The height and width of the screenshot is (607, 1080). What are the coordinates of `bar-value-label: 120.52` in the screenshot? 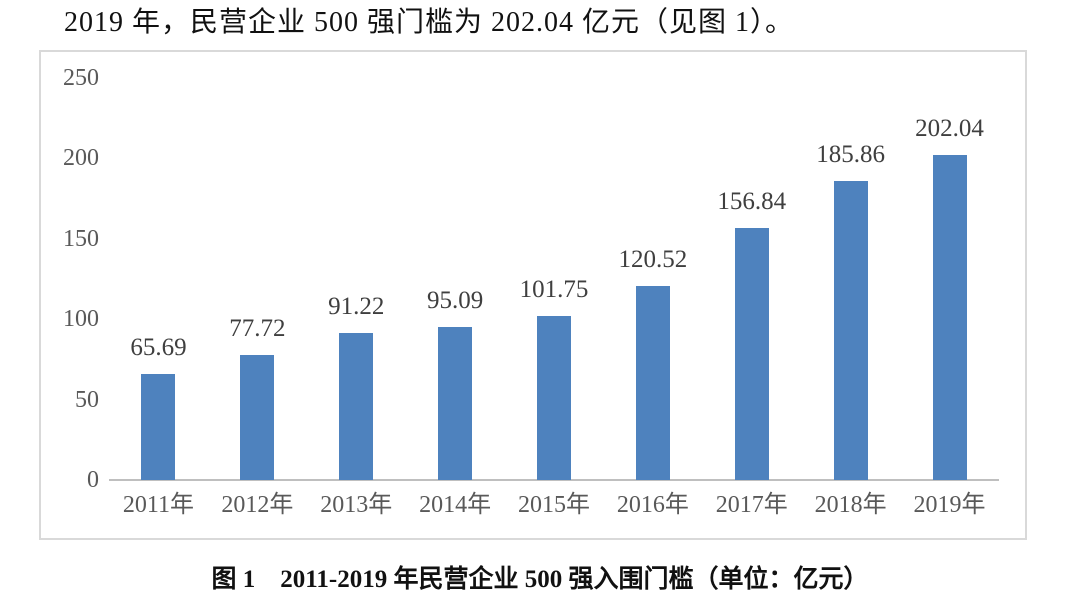 It's located at (653, 260).